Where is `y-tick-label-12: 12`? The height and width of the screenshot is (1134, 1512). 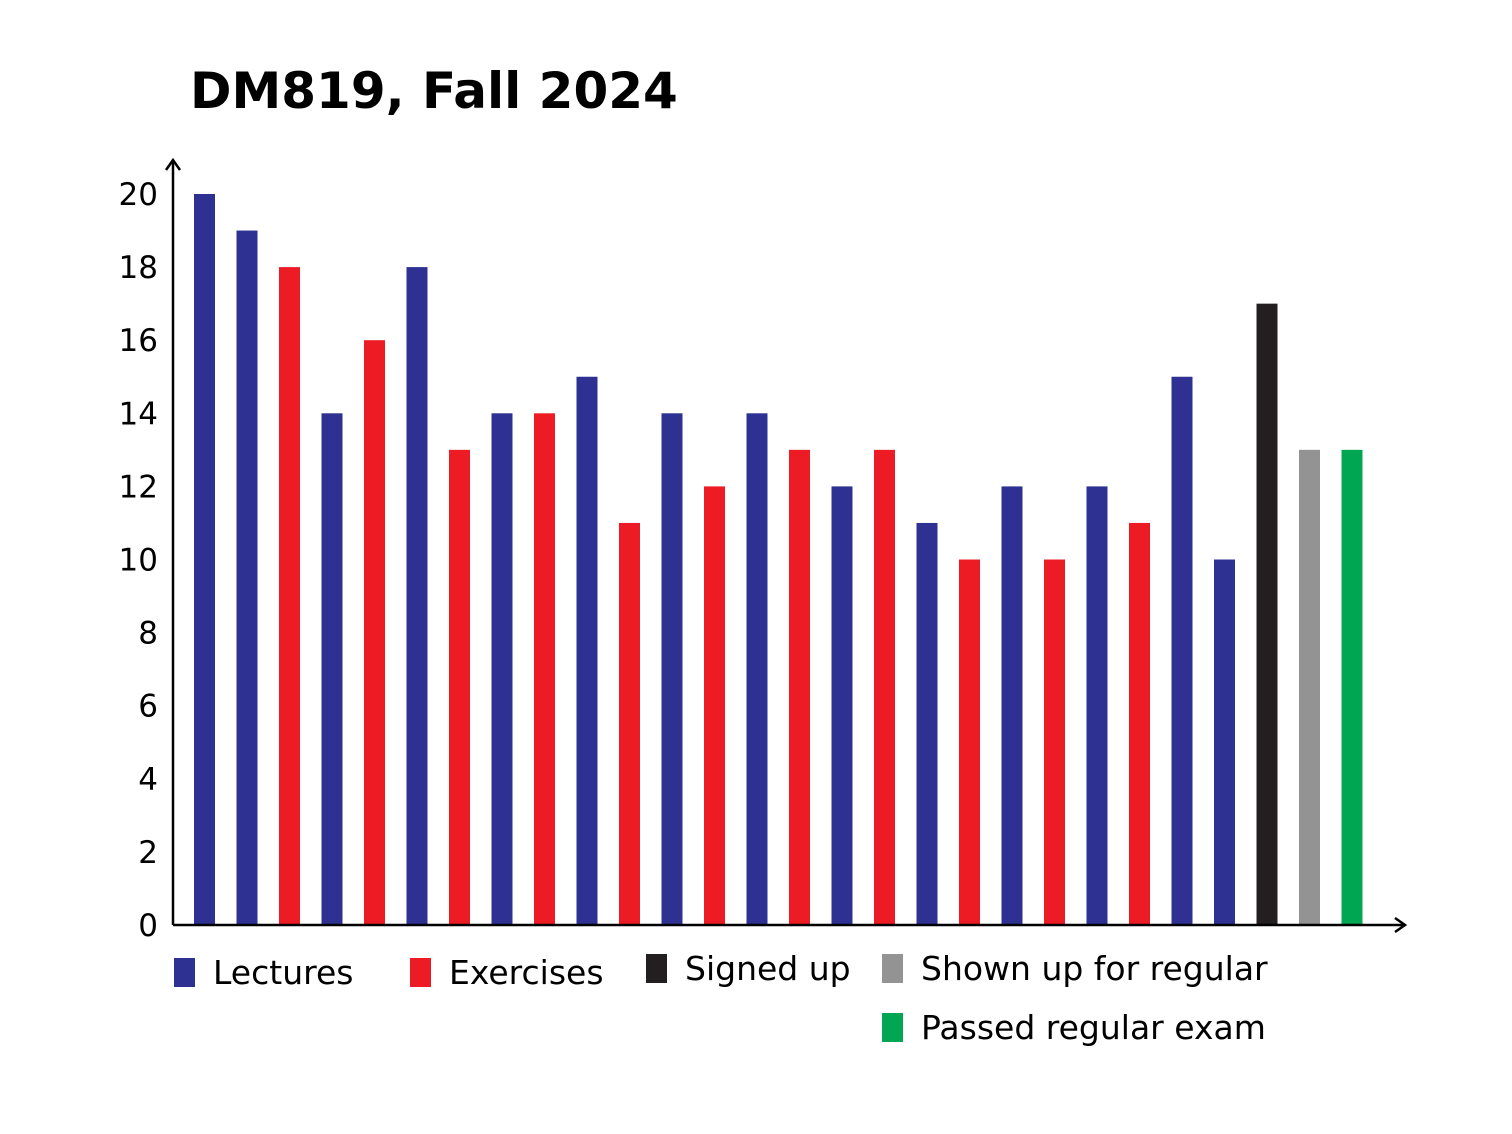 y-tick-label-12: 12 is located at coordinates (138, 487).